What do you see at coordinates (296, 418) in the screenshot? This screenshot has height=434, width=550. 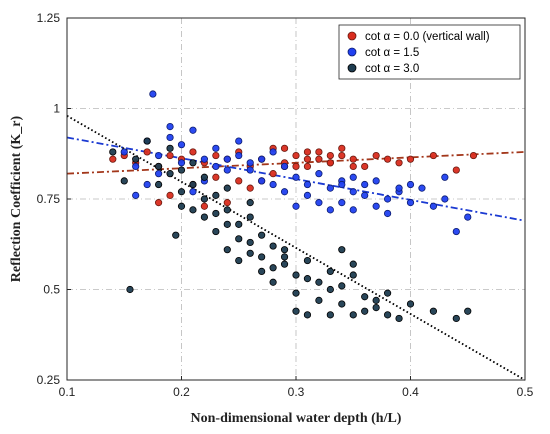 I see `x-axis-label: Non-dimensional water depth (h/L)` at bounding box center [296, 418].